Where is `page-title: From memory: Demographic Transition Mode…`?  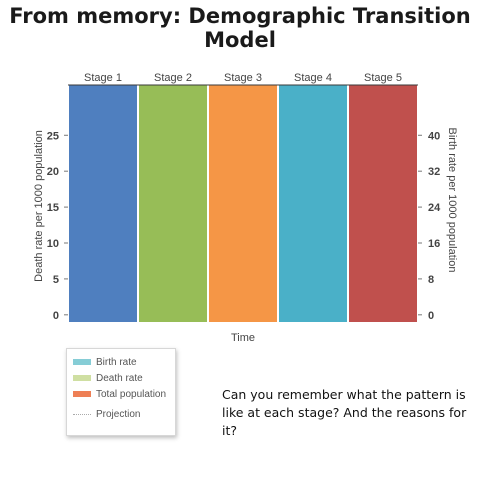
page-title: From memory: Demographic Transition Mode… is located at coordinates (240, 28).